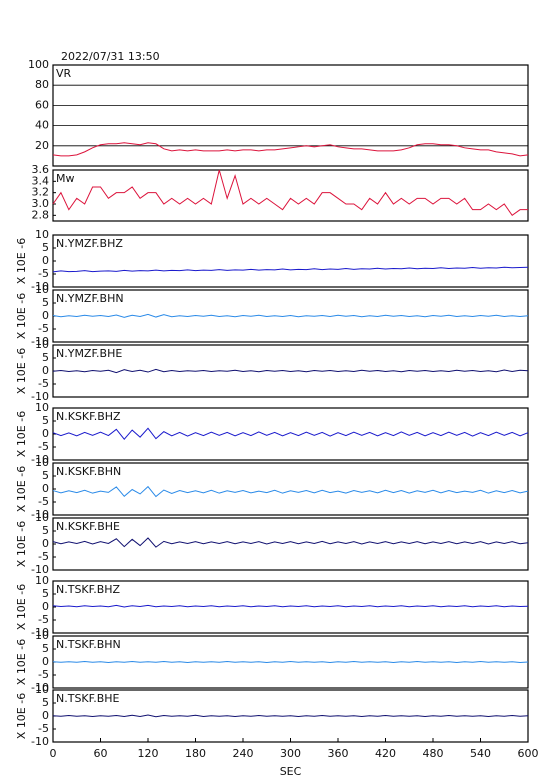 This screenshot has width=554, height=781. What do you see at coordinates (41, 203) in the screenshot?
I see `y-tick-label: 3.0` at bounding box center [41, 203].